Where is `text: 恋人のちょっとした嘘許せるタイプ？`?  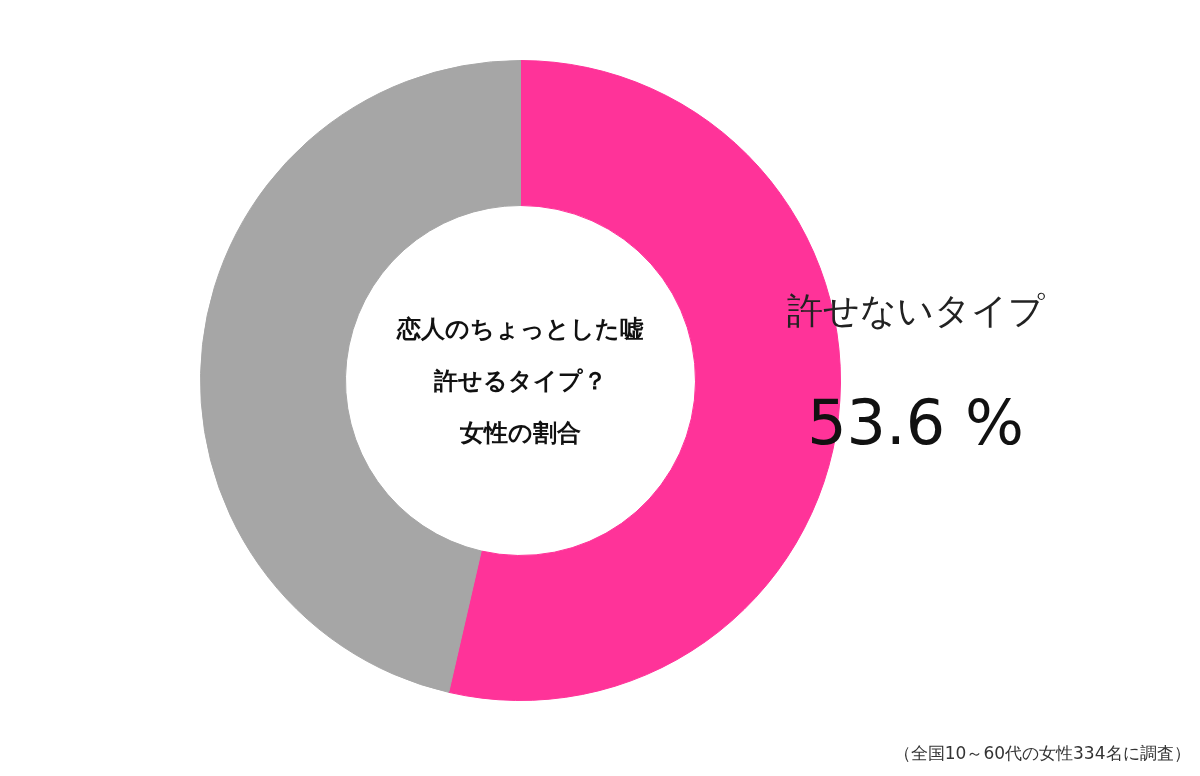
text: 恋人のちょっとした嘘許せるタイプ？ is located at coordinates (520, 354).